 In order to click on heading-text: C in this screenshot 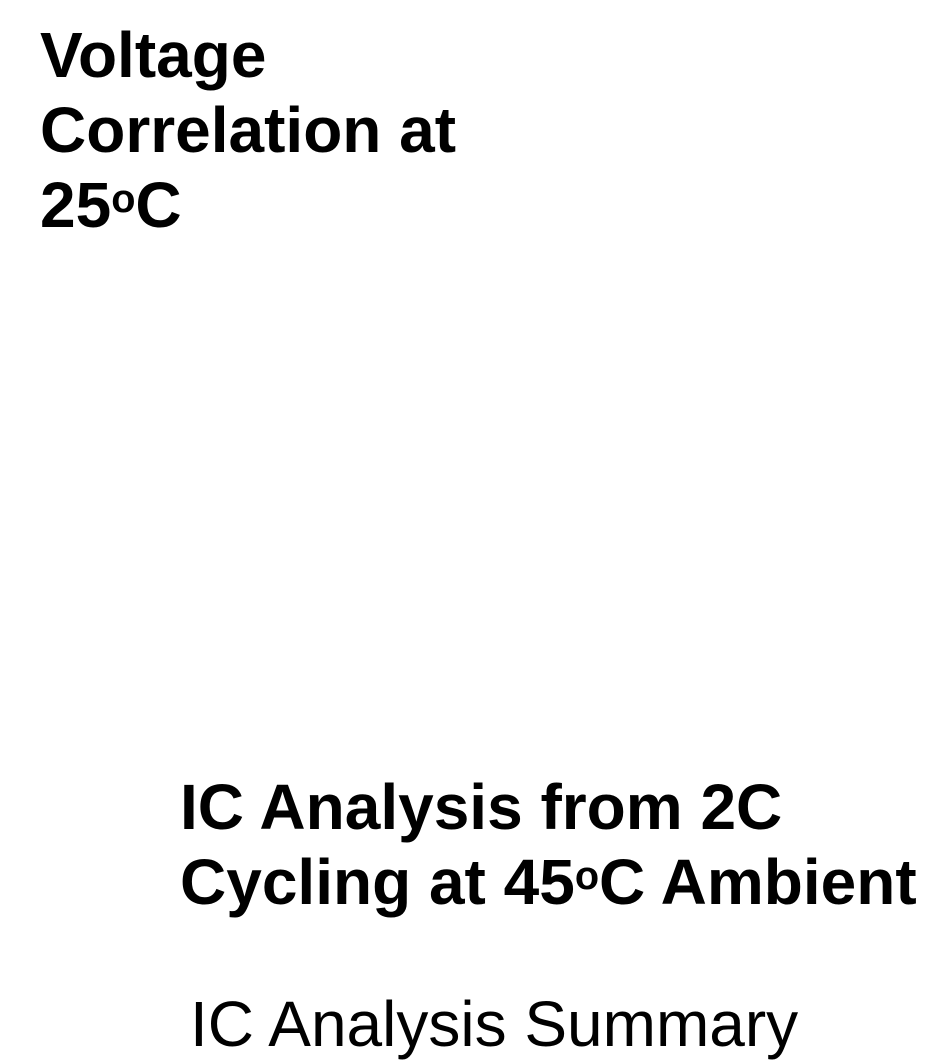, I will do `click(158, 205)`.